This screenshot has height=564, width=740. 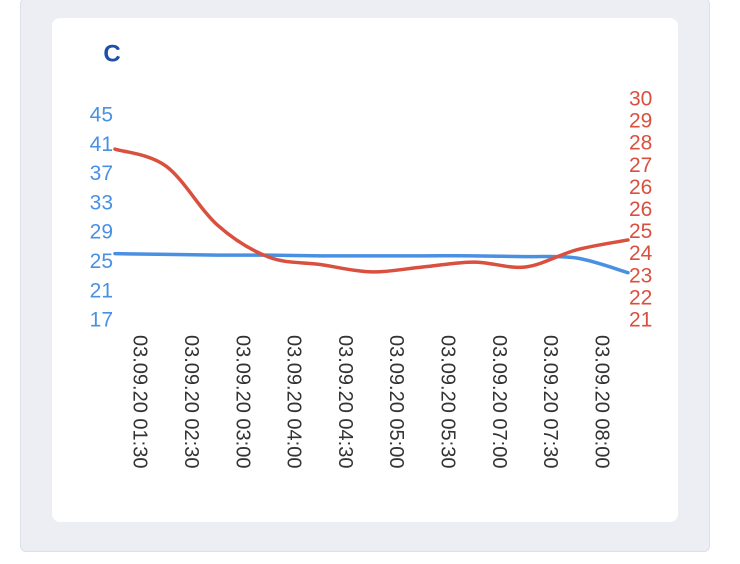 What do you see at coordinates (101, 173) in the screenshot?
I see `y-tick-label: 37` at bounding box center [101, 173].